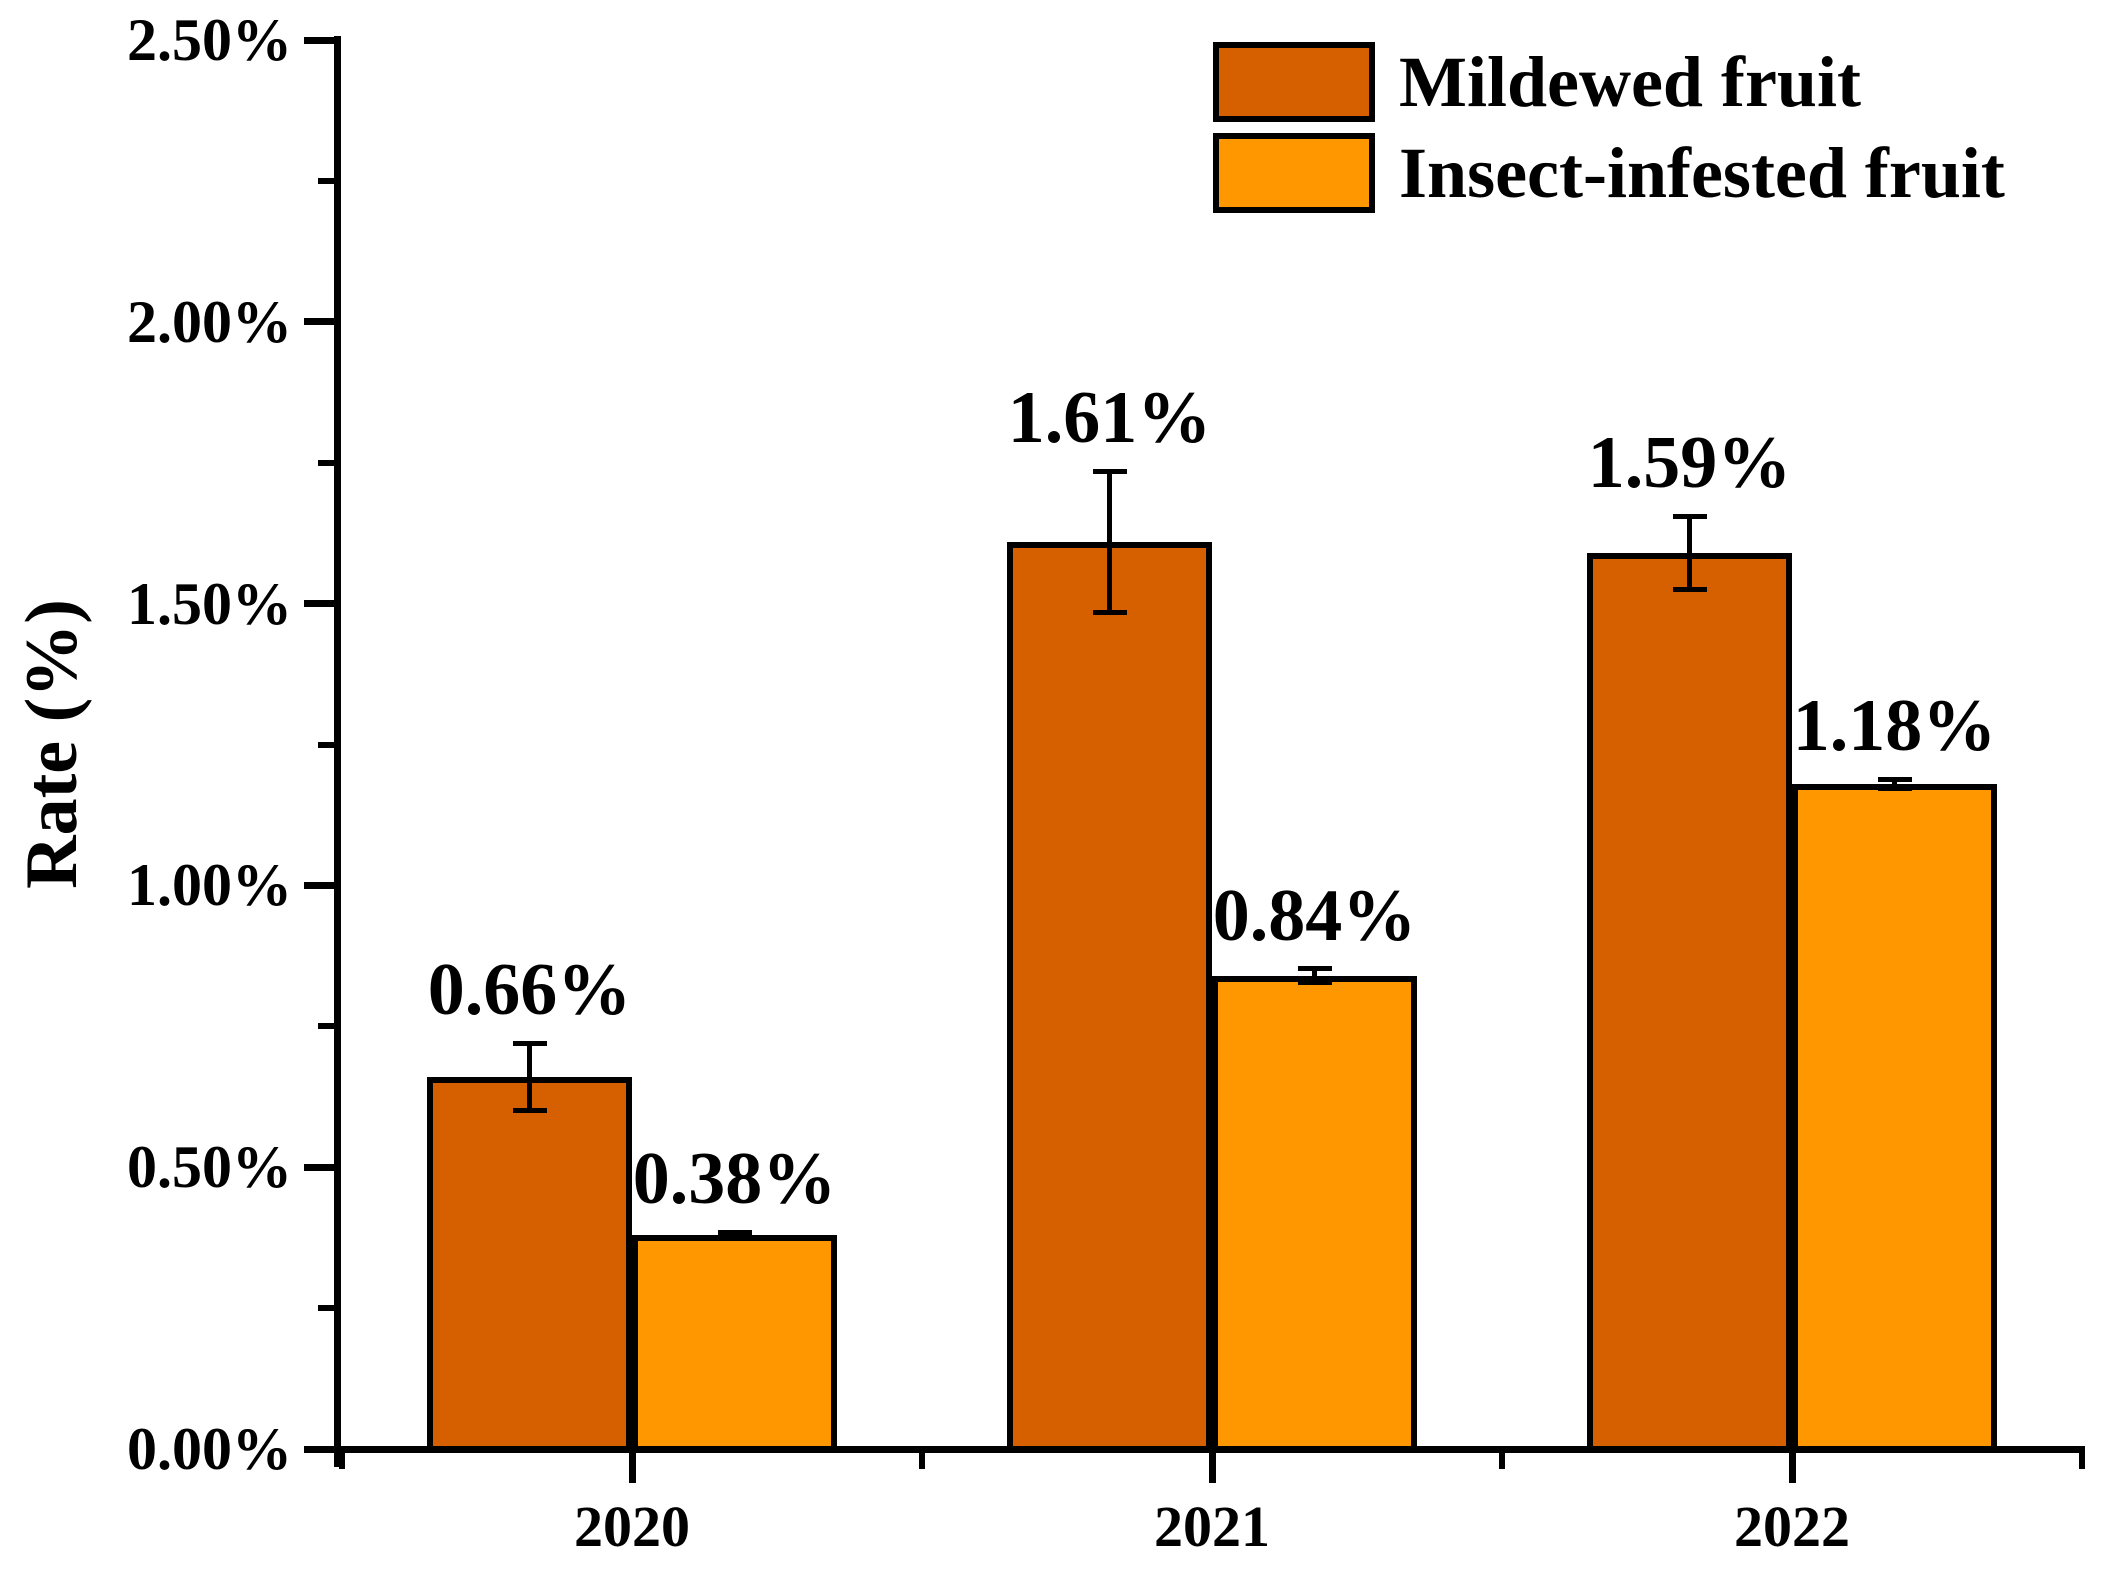 This screenshot has width=2113, height=1575. I want to click on y-tick-label: 2.50%, so click(209, 40).